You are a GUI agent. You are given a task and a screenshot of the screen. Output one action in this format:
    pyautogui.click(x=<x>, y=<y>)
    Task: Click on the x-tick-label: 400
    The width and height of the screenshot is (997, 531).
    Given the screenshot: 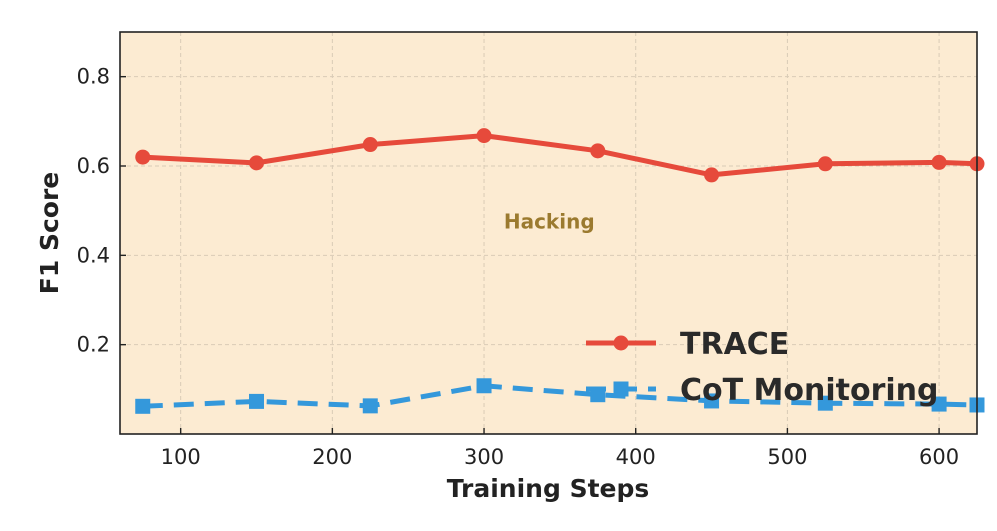 What is the action you would take?
    pyautogui.click(x=636, y=457)
    